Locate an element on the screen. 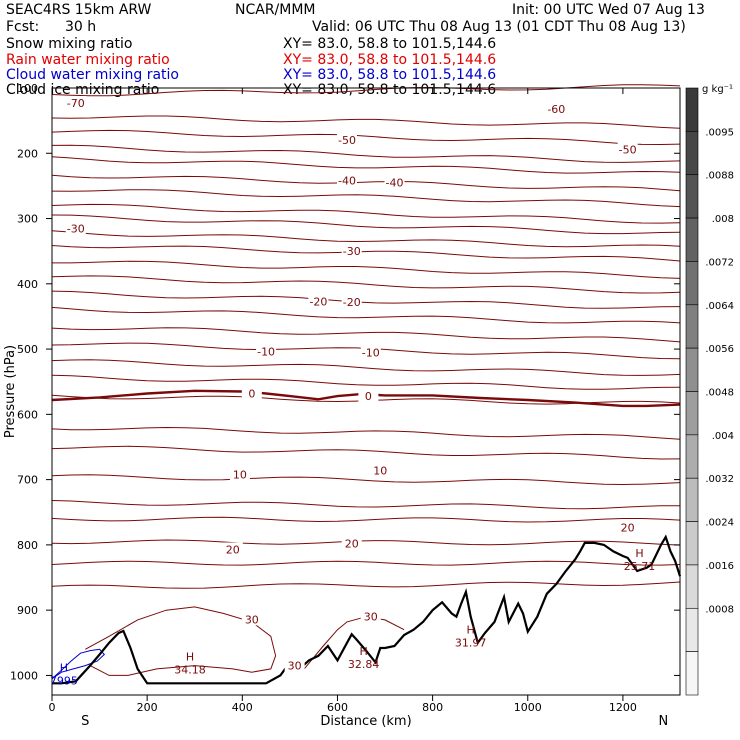 The width and height of the screenshot is (740, 740). contour-label: 0 is located at coordinates (368, 396).